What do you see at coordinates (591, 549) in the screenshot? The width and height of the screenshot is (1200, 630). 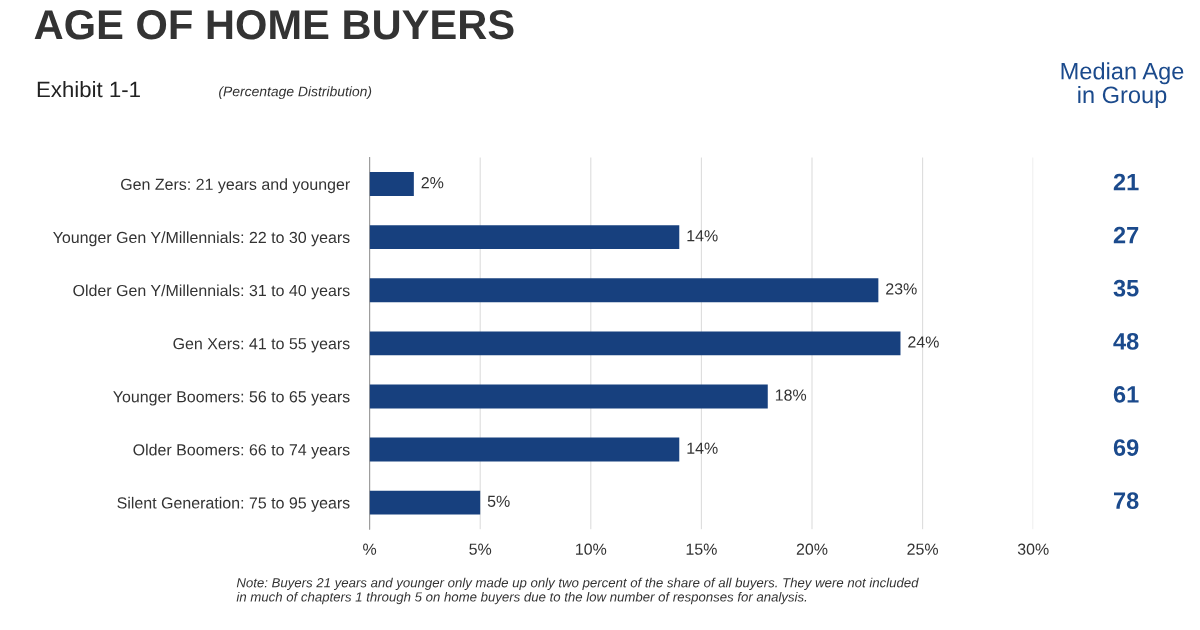 I see `x-tick-label: 10%` at bounding box center [591, 549].